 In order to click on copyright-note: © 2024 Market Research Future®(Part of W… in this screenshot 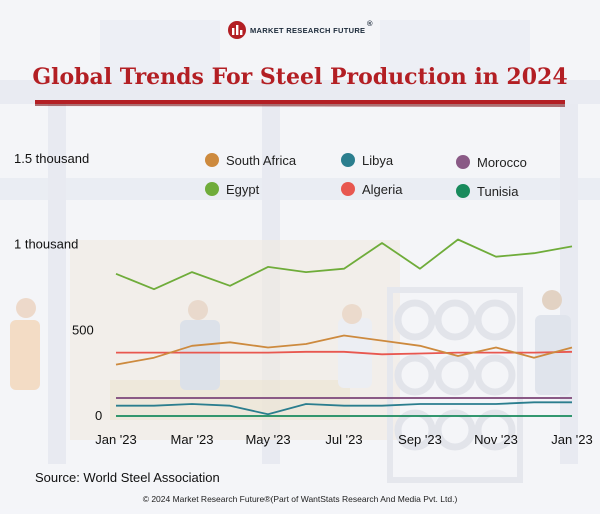, I will do `click(300, 499)`.